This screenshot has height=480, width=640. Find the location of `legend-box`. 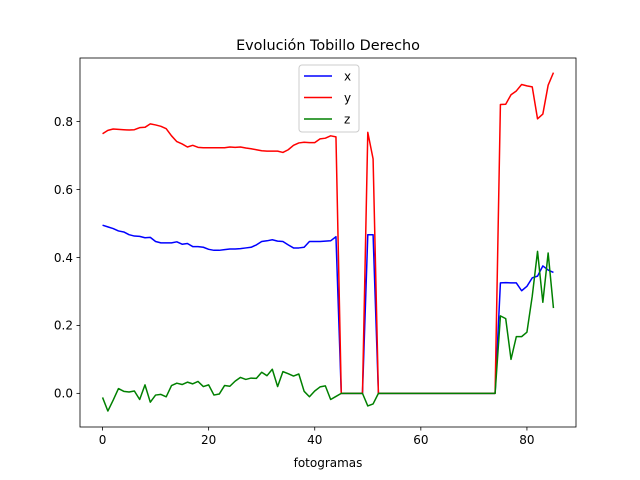

legend-box is located at coordinates (329, 98).